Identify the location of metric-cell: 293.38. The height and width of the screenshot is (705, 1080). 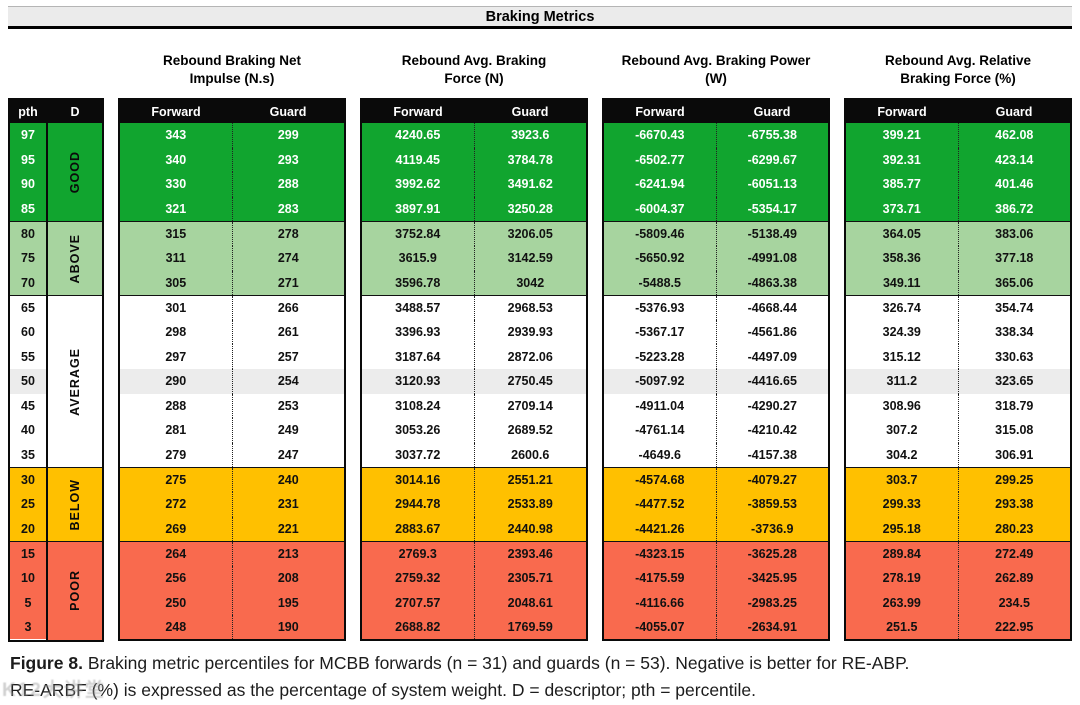
(1014, 504).